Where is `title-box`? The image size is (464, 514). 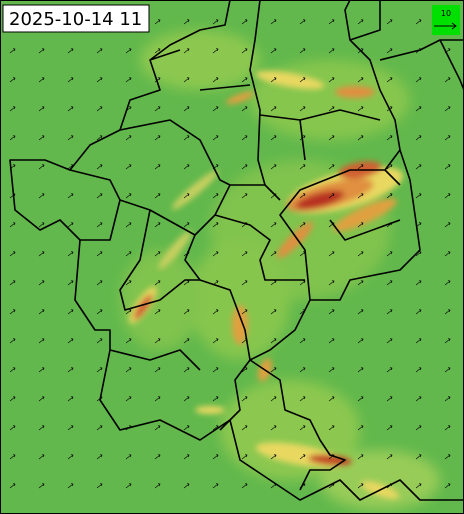
title-box is located at coordinates (76, 18).